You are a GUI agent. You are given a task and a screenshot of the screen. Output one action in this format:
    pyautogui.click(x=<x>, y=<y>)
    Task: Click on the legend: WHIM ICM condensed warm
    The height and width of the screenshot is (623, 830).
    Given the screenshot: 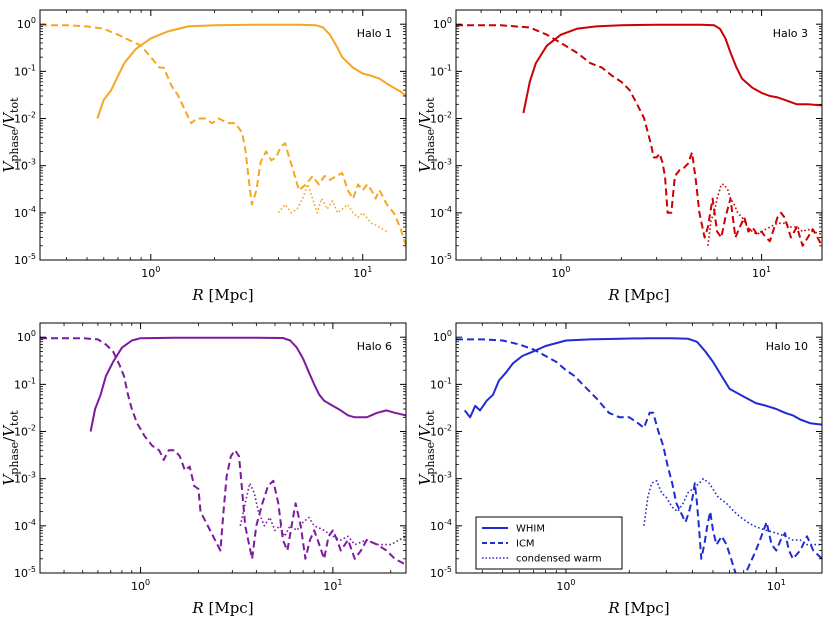 What is the action you would take?
    pyautogui.click(x=549, y=543)
    